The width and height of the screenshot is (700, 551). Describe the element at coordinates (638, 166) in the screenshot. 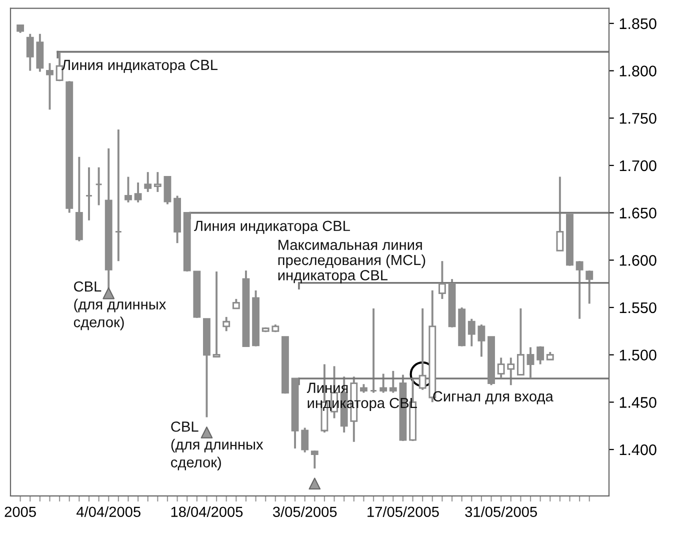

I see `y-tick-label: 1.700` at that location.